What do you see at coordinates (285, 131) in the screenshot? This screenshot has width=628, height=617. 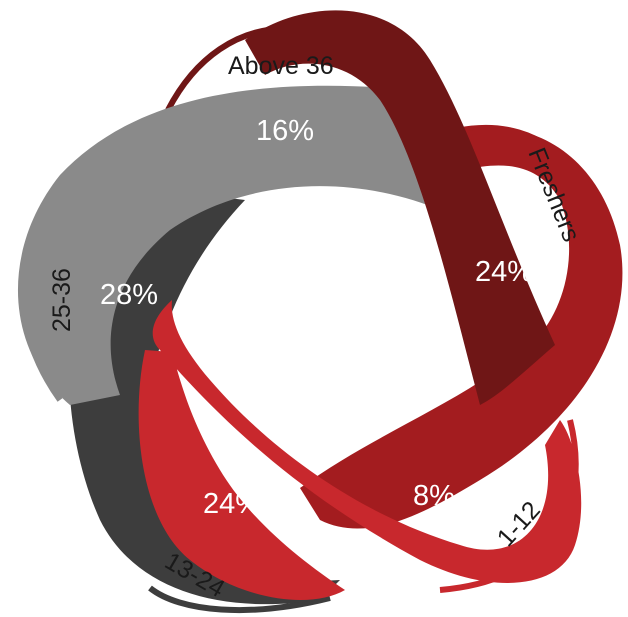 I see `percent-above-36: 16%` at bounding box center [285, 131].